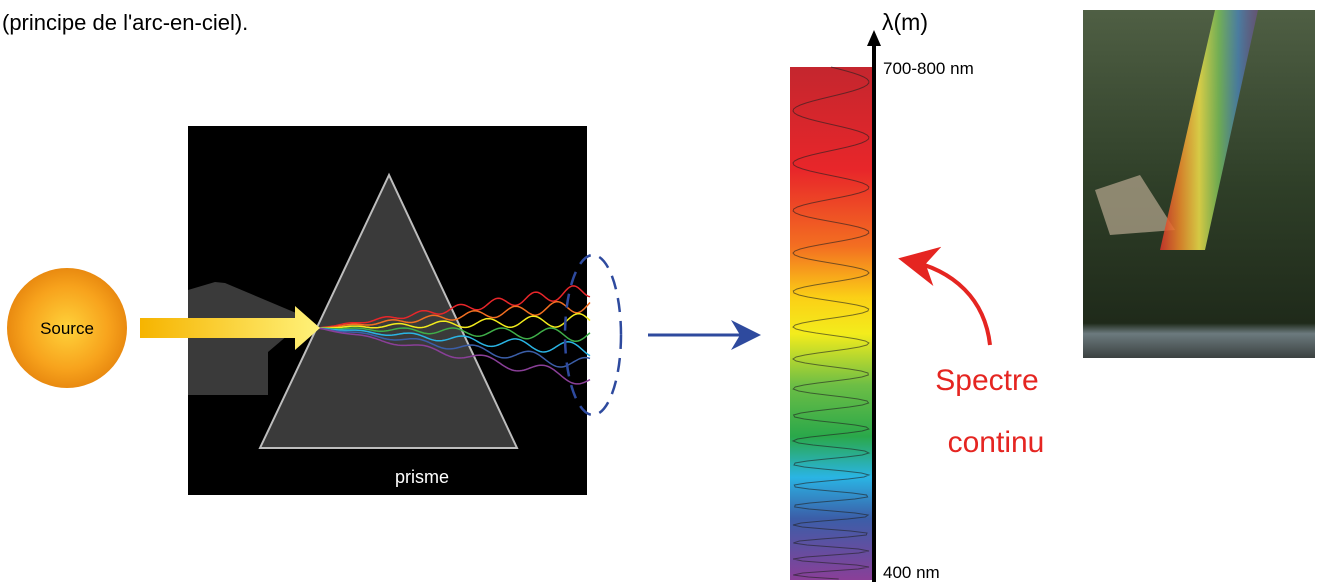 This screenshot has height=586, width=1321. What do you see at coordinates (986, 380) in the screenshot?
I see `annotation-line1: Spectre` at bounding box center [986, 380].